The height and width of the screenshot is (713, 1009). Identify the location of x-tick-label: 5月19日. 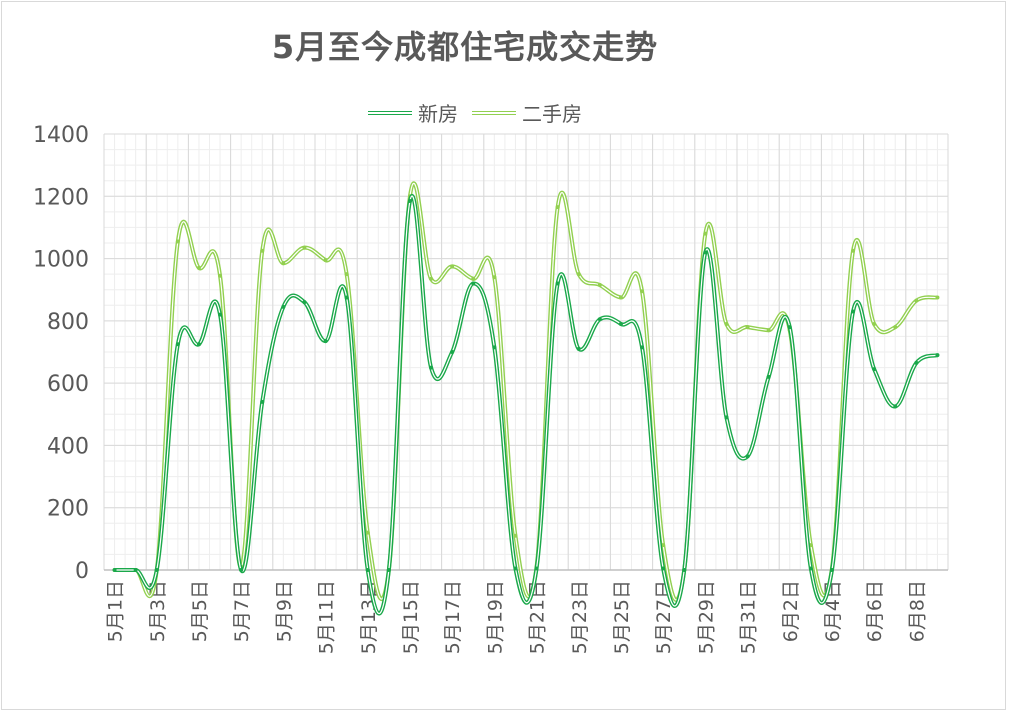
(495, 617).